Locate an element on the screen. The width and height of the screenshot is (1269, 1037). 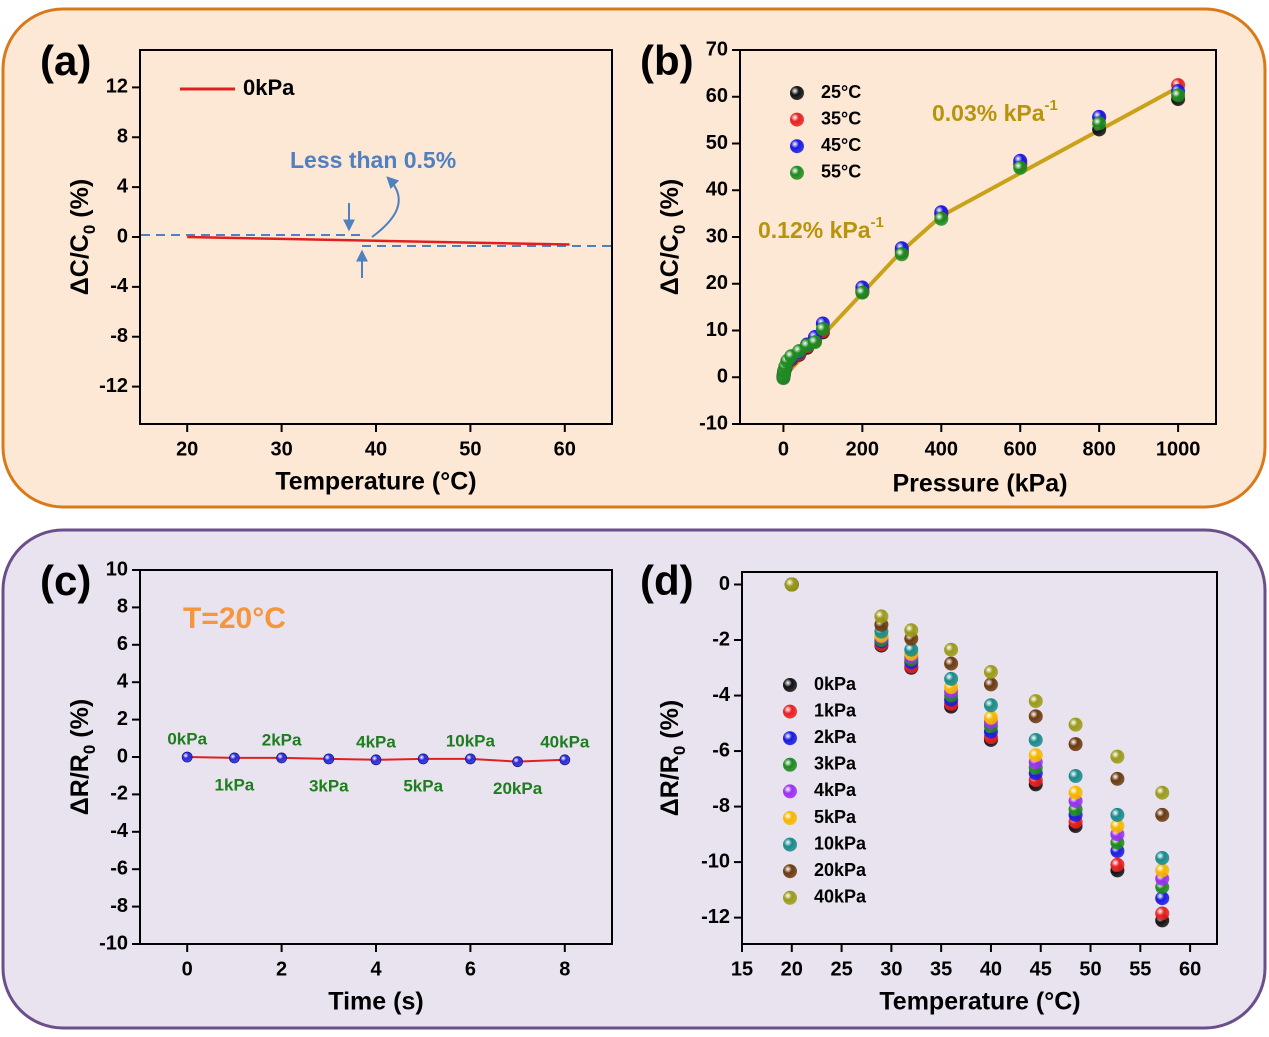
annotation-text: Less than 0.5% is located at coordinates (373, 160).